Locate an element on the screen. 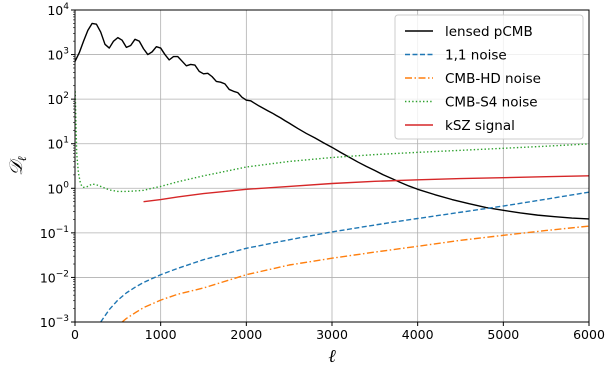 This screenshot has width=608, height=369. y-tick-label: 10³ is located at coordinates (58, 55).